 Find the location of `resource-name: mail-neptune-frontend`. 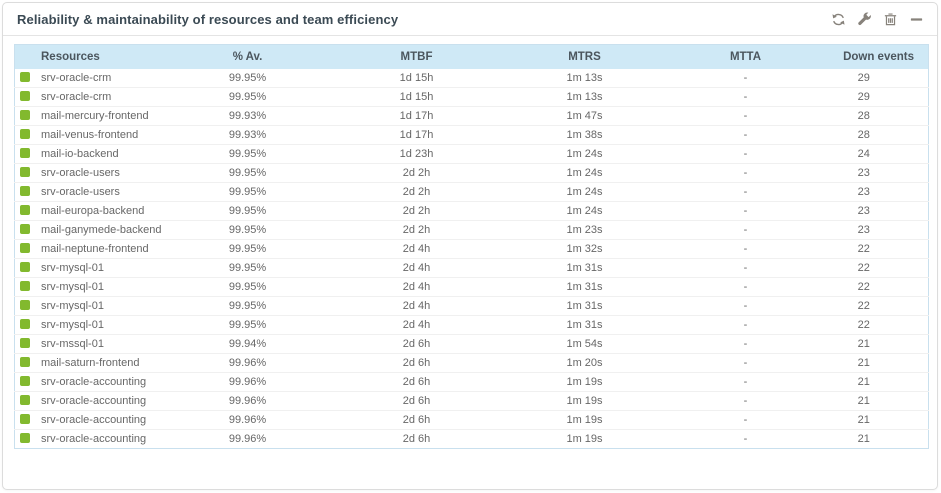

resource-name: mail-neptune-frontend is located at coordinates (95, 249).